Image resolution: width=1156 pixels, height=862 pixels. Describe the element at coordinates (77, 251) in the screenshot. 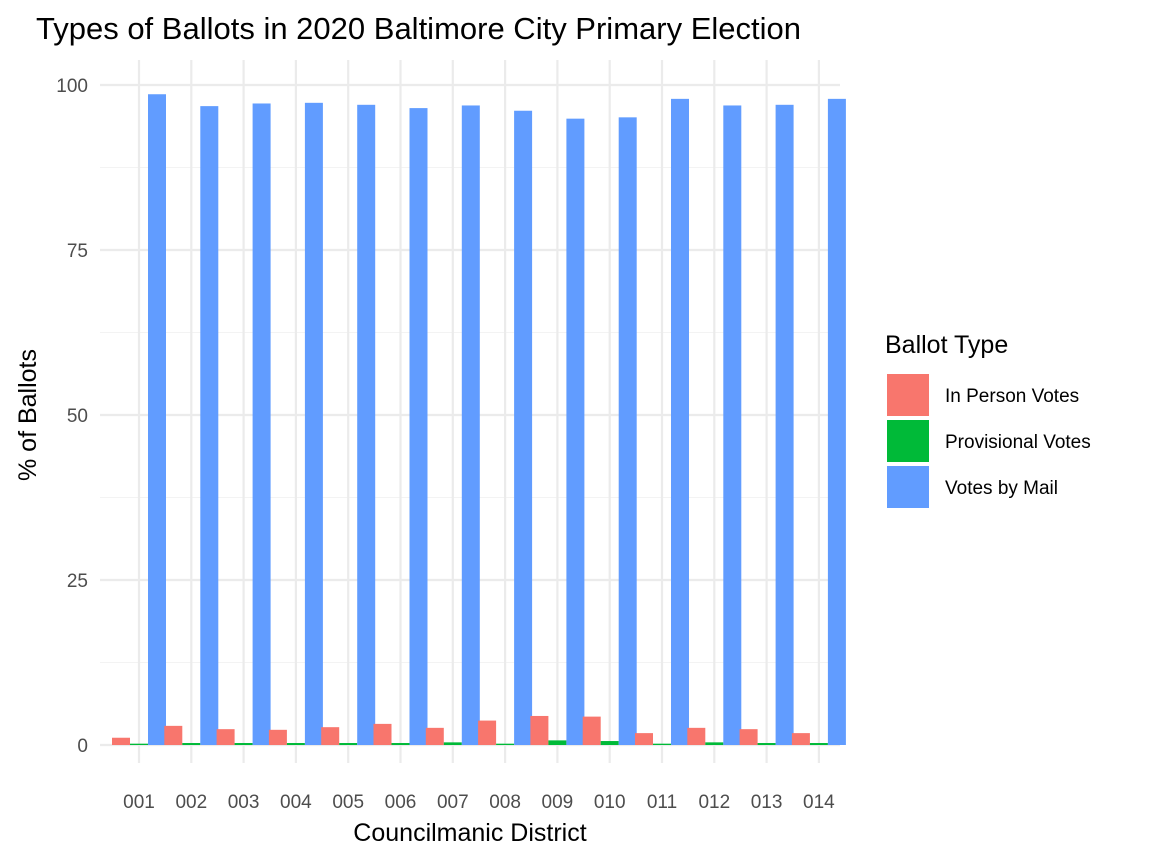

I see `y-tick-label: 75` at that location.